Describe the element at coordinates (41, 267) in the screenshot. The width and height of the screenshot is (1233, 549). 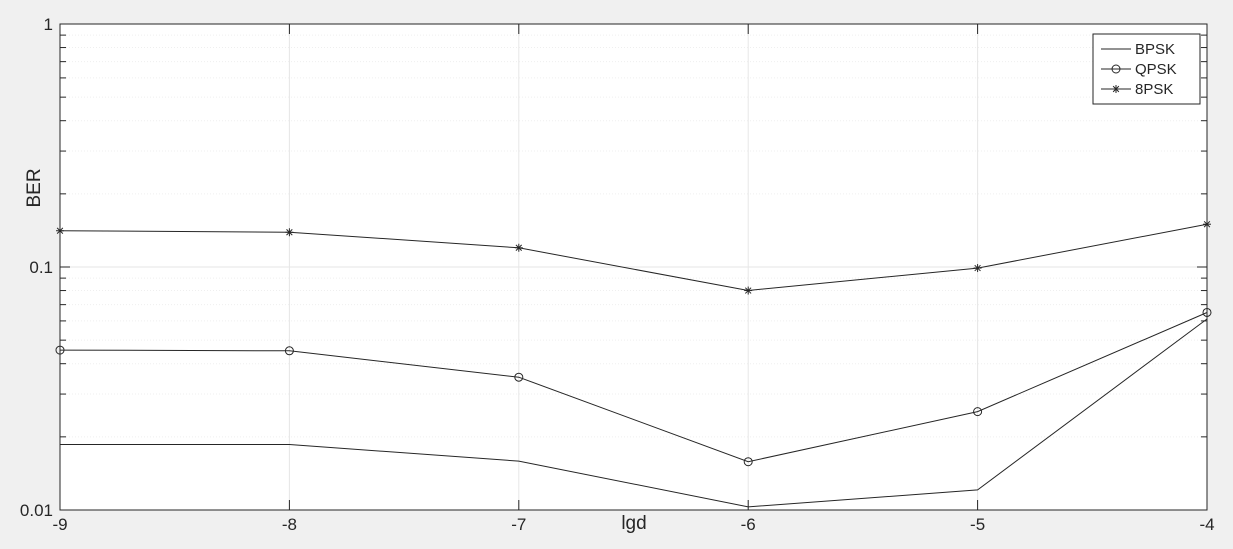
I see `y-tick-label: 0.1` at that location.